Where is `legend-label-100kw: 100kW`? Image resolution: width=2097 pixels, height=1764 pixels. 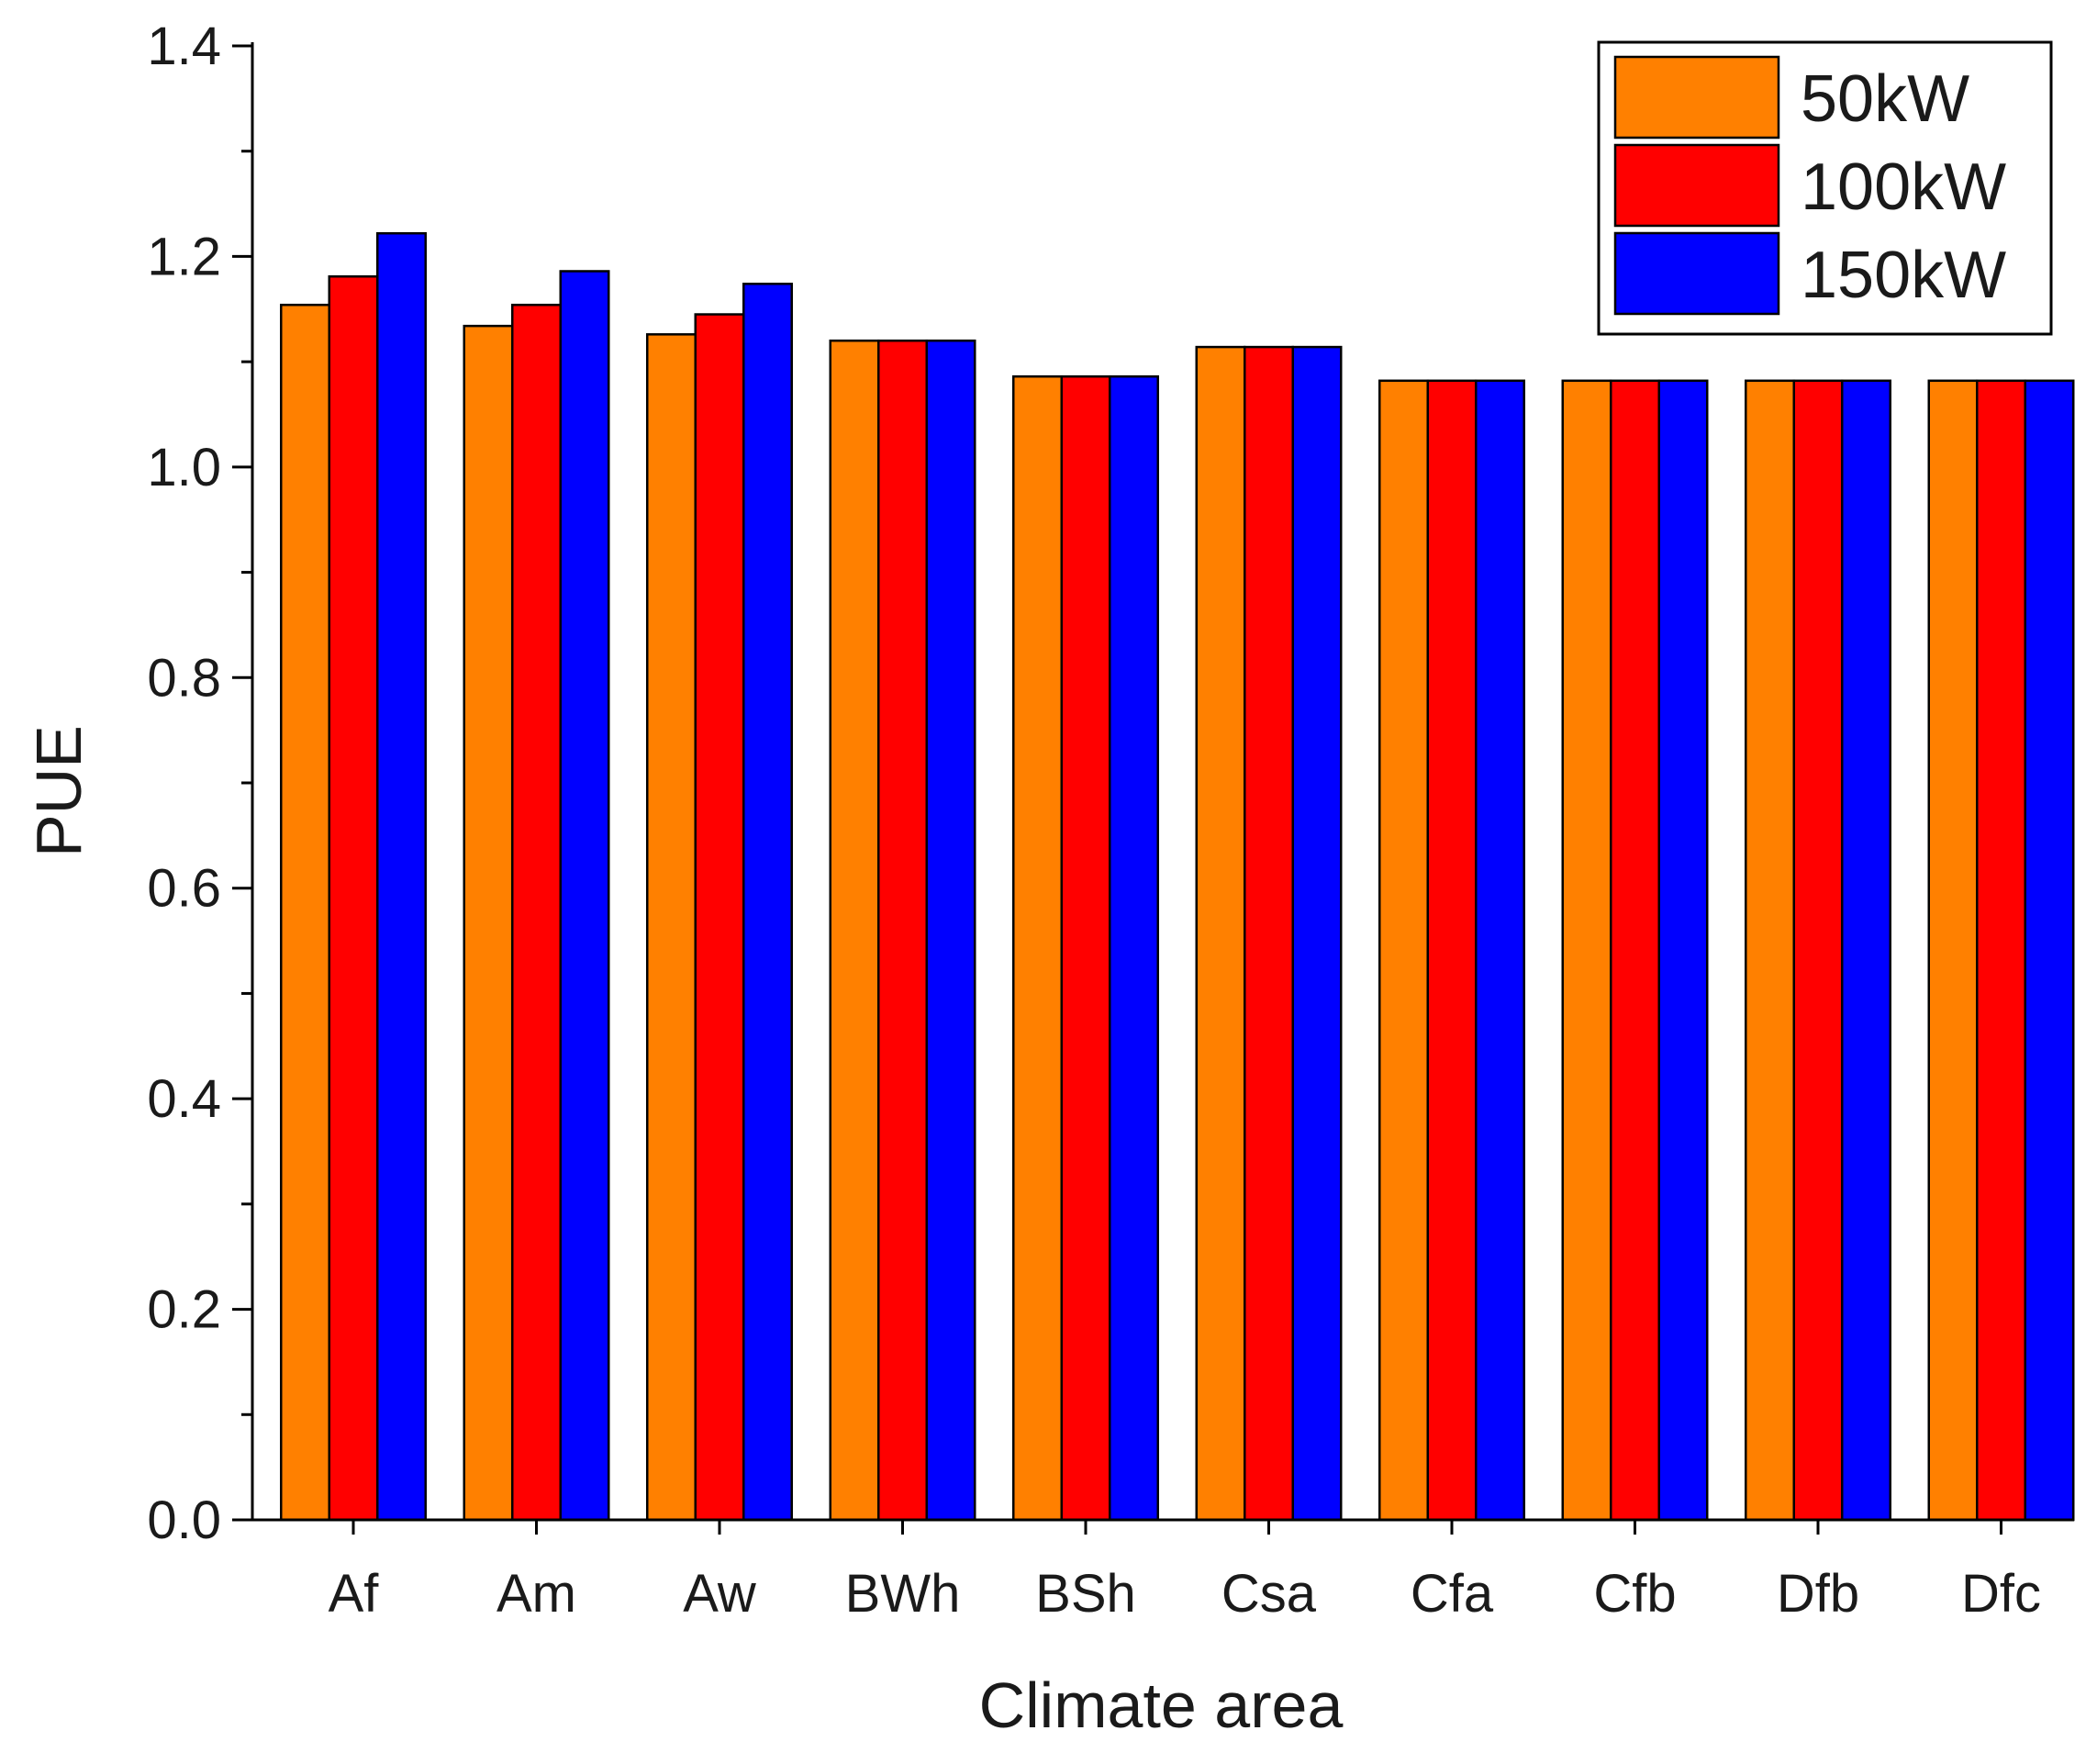 legend-label-100kw: 100kW is located at coordinates (1903, 187).